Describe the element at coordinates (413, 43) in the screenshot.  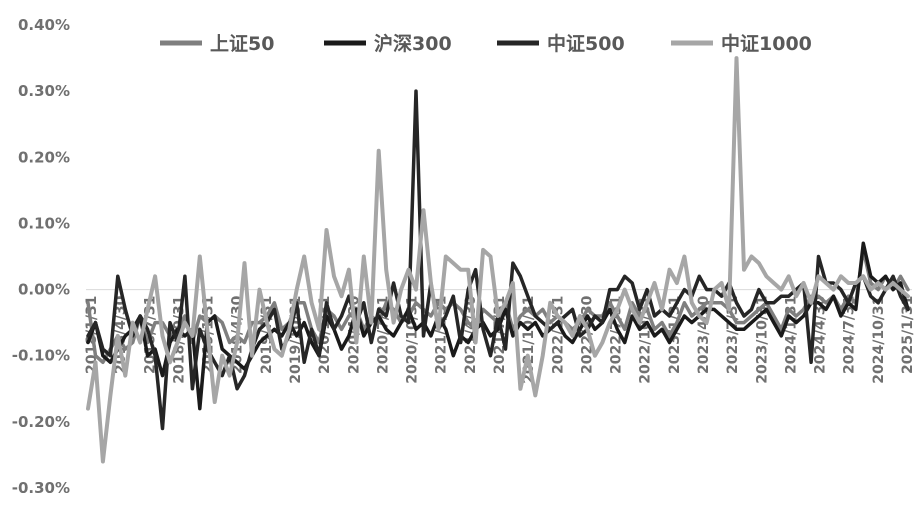
I see `legend-label: 沪深300` at that location.